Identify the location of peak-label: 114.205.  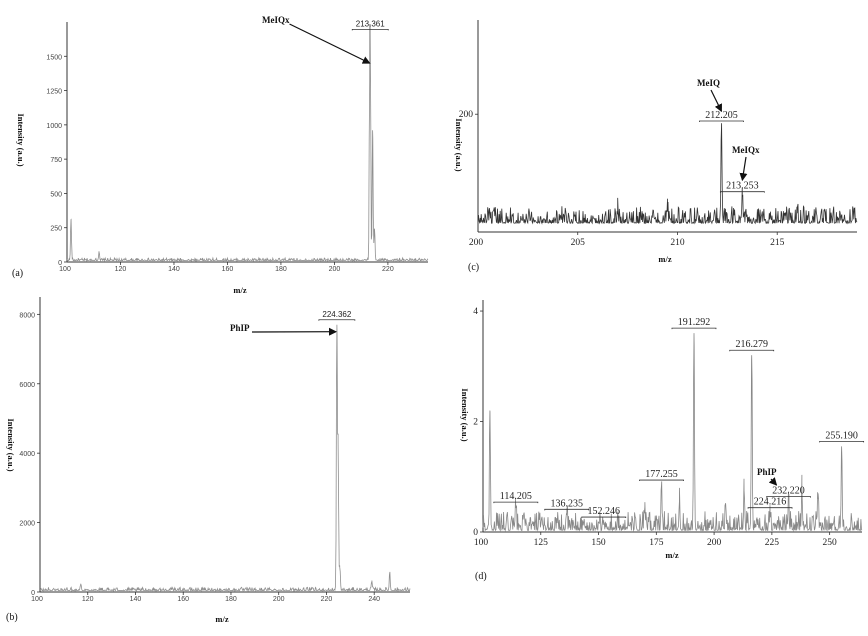
(516, 496).